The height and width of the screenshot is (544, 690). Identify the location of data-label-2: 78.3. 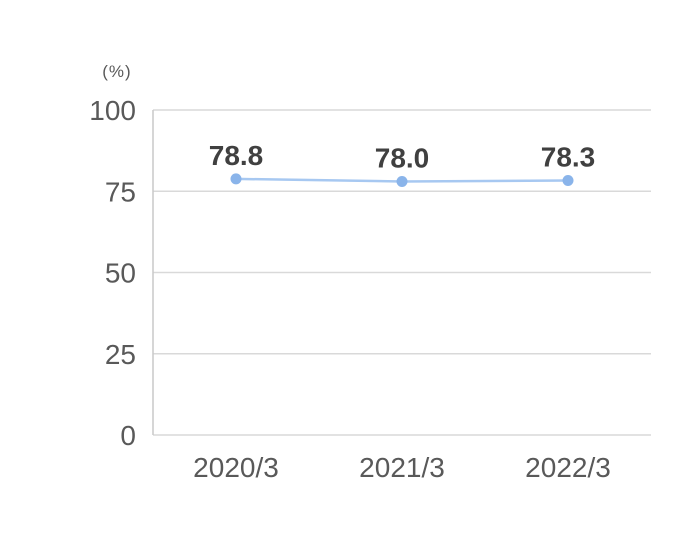
(568, 157).